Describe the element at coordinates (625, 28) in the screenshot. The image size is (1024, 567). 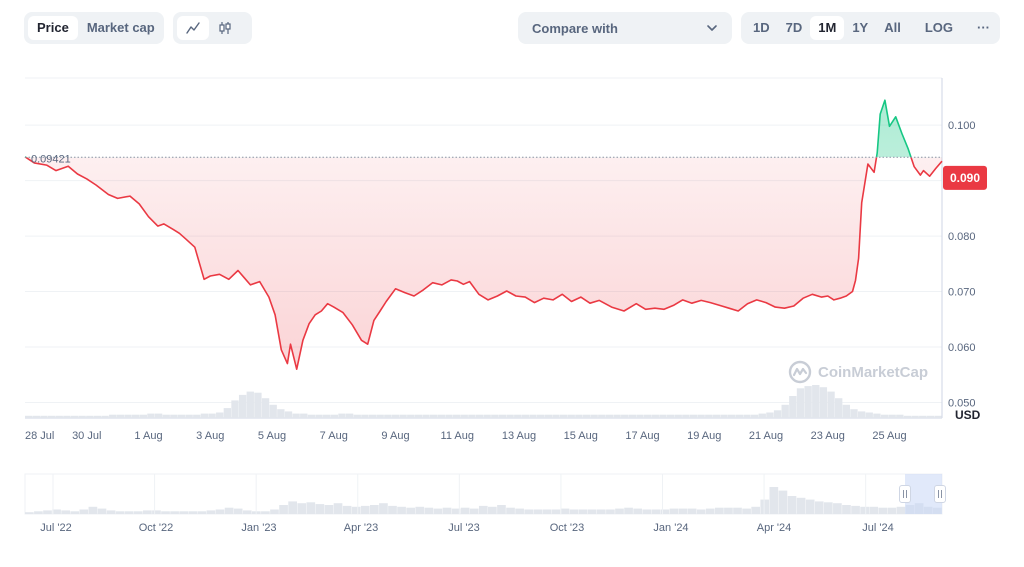
I see `compare-with-dropdown: Compare with` at that location.